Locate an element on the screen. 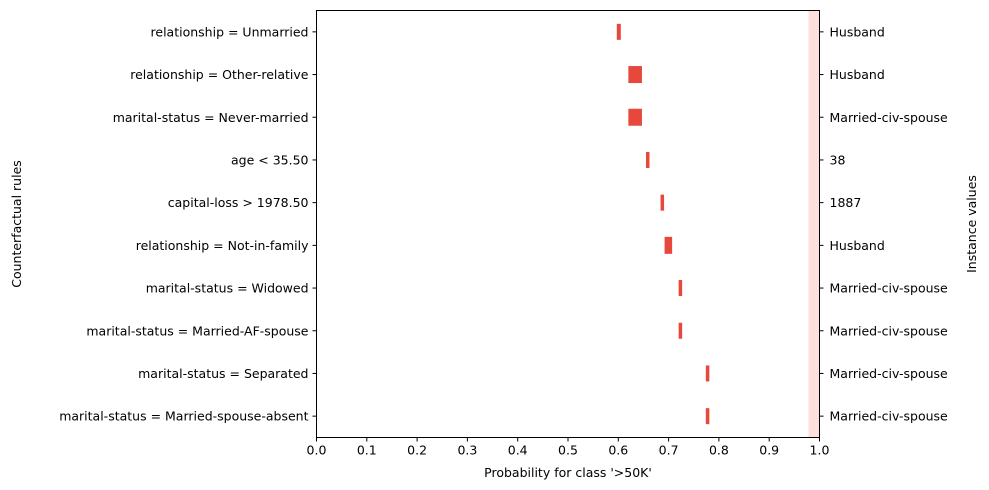 This screenshot has height=490, width=989. rule-label: capital-loss > 1978.50 is located at coordinates (238, 202).